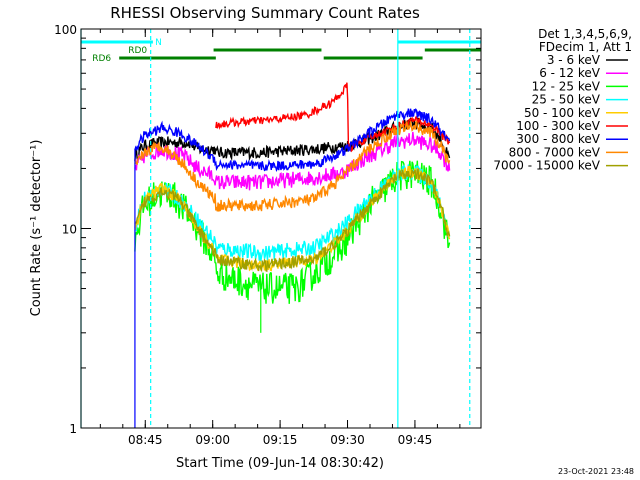 The image size is (640, 480). I want to click on x-tick-label-5: 09:45, so click(415, 440).